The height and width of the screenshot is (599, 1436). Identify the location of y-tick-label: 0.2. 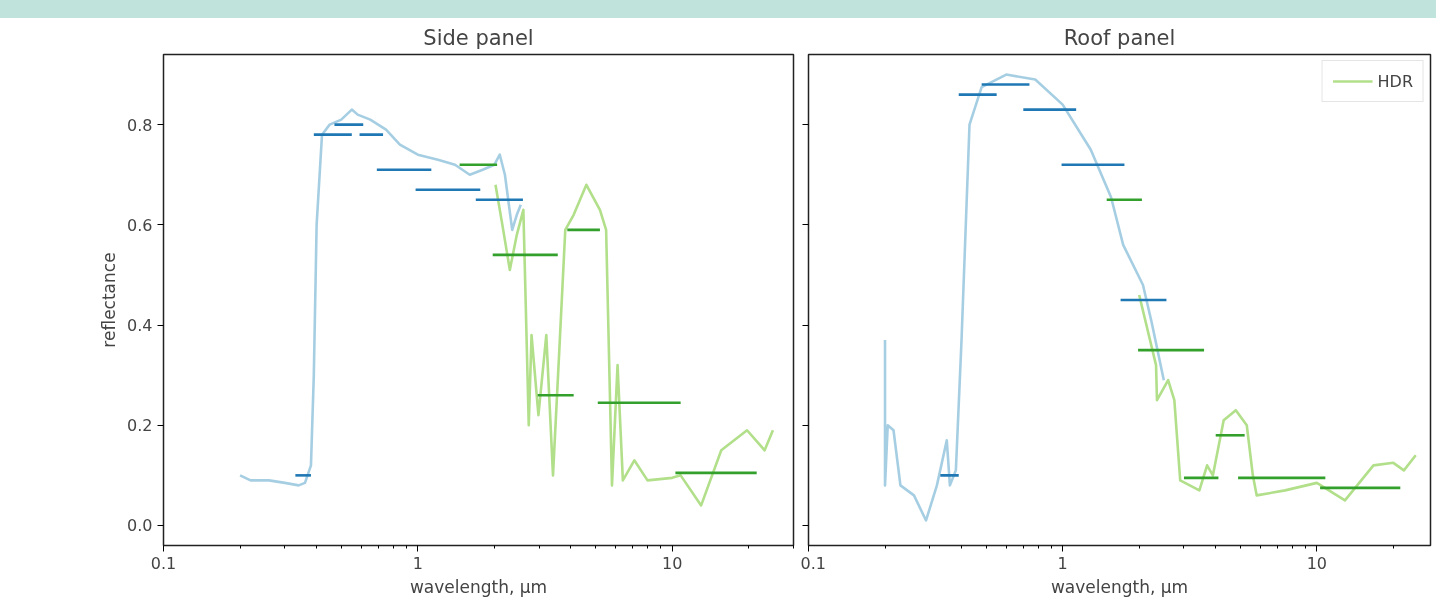
(140, 426).